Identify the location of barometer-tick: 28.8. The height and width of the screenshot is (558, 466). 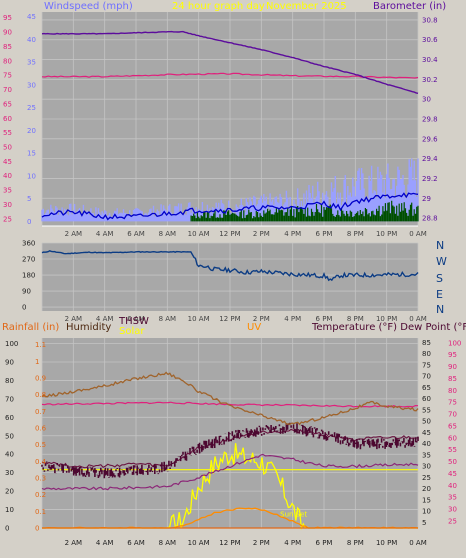
(430, 219).